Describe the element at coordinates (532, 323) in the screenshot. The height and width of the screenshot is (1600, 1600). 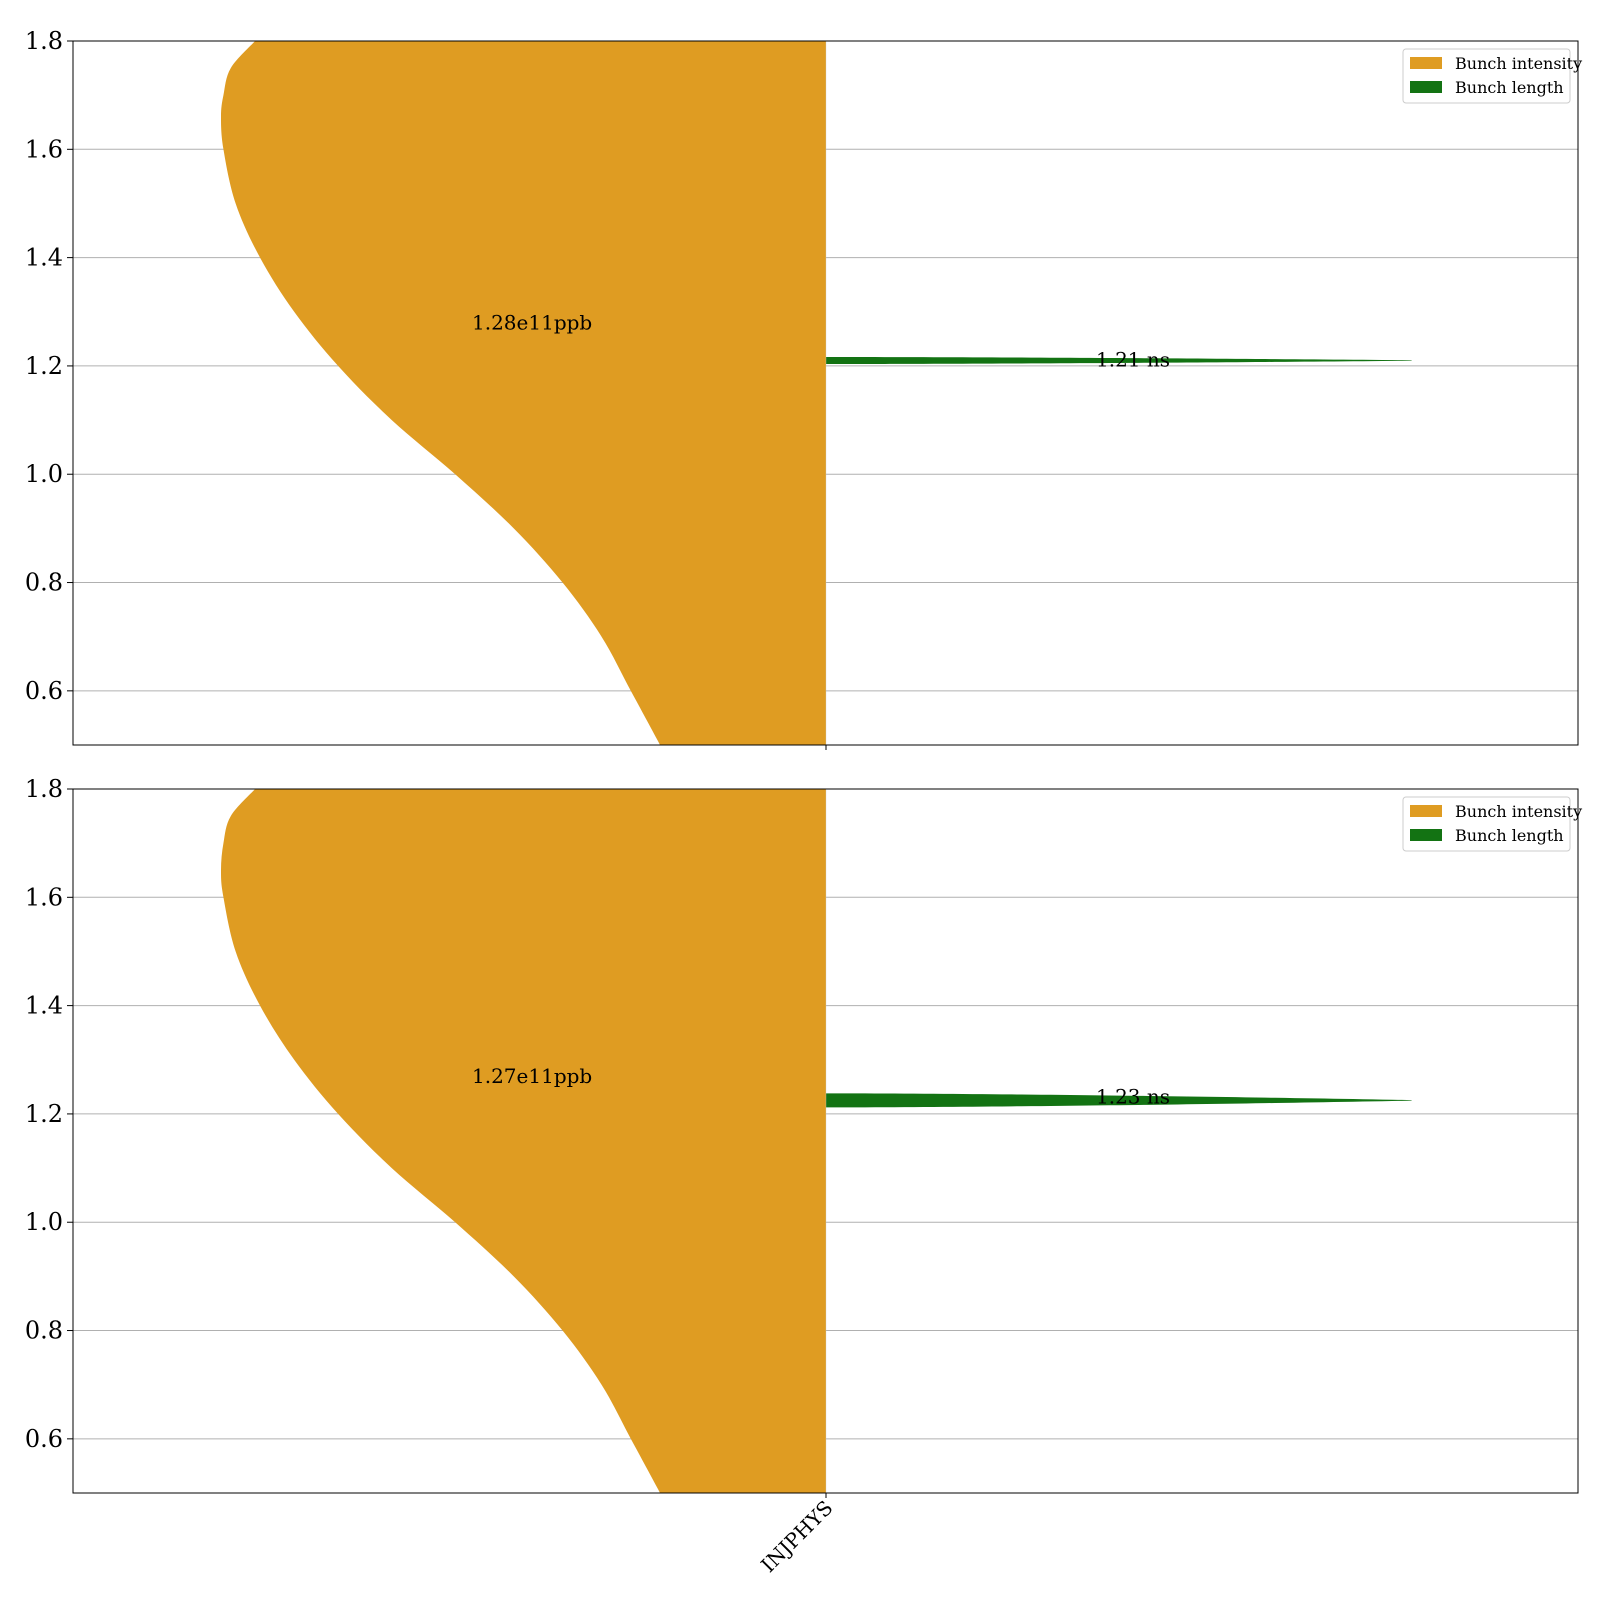
I see `annotation-intensity: 1.28e11ppb` at that location.